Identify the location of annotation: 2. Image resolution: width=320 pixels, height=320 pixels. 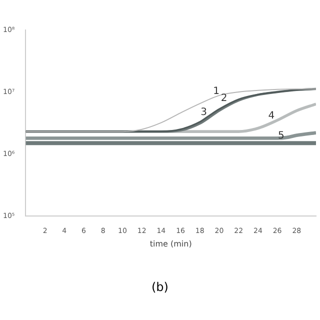
(224, 98).